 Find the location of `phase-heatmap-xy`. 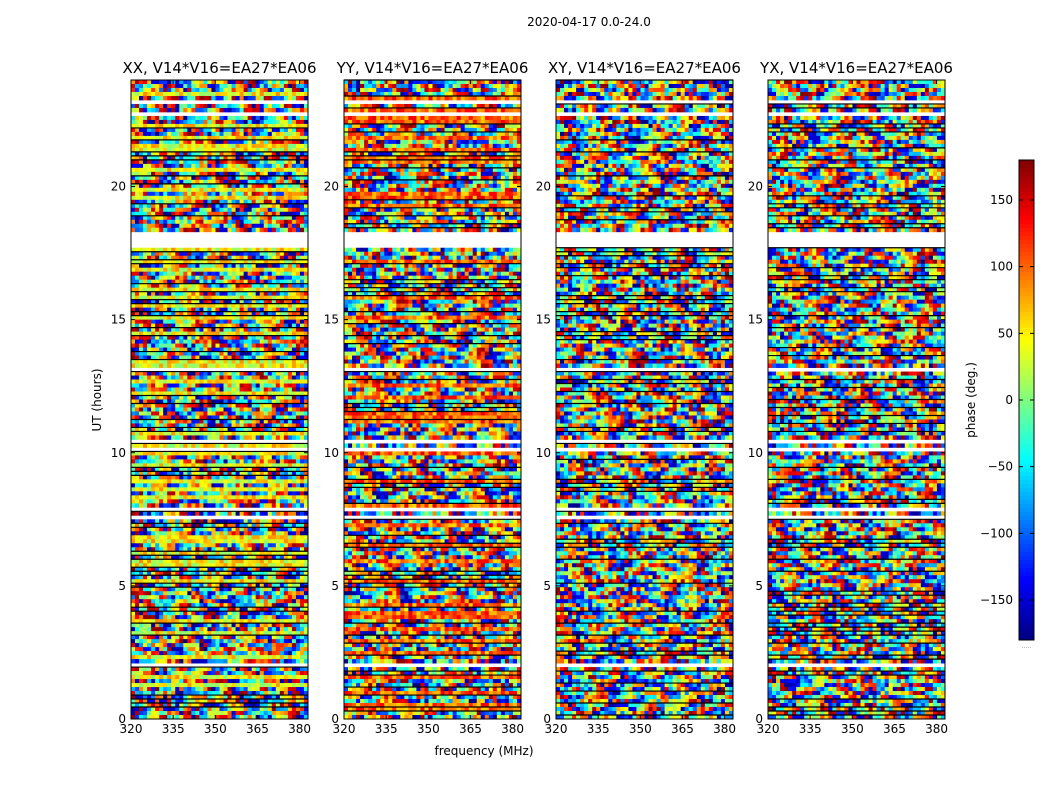

phase-heatmap-xy is located at coordinates (645, 399).